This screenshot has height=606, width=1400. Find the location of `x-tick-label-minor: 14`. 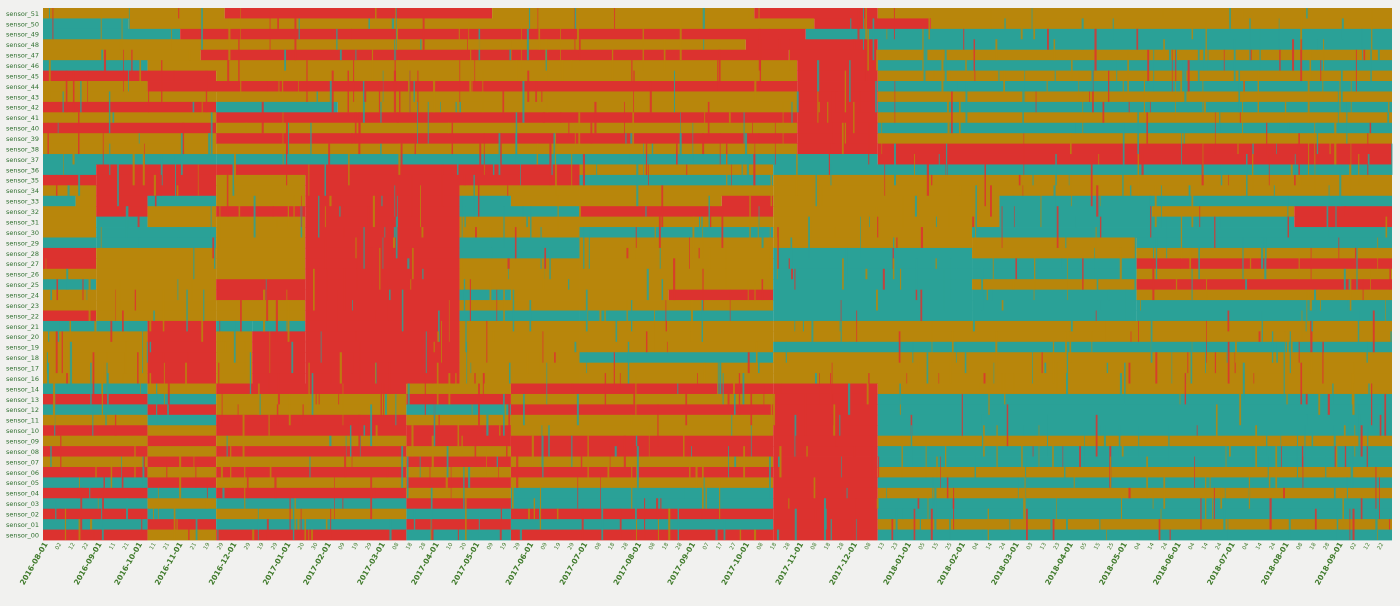

x-tick-label-minor: 14 is located at coordinates (1259, 546).